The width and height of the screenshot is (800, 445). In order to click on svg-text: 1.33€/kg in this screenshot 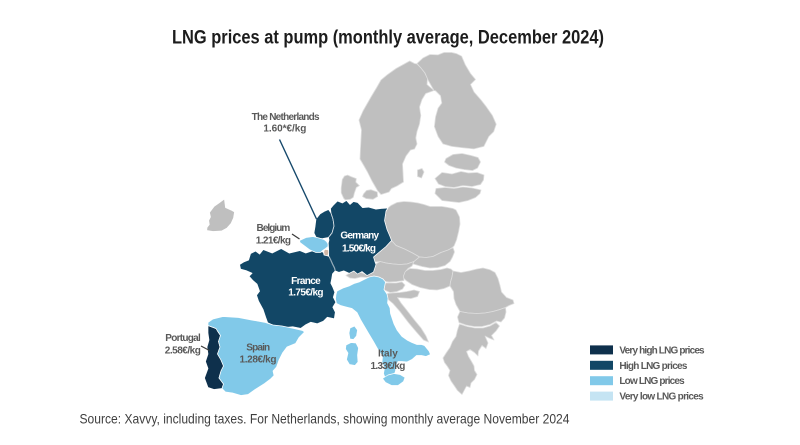, I will do `click(388, 366)`.